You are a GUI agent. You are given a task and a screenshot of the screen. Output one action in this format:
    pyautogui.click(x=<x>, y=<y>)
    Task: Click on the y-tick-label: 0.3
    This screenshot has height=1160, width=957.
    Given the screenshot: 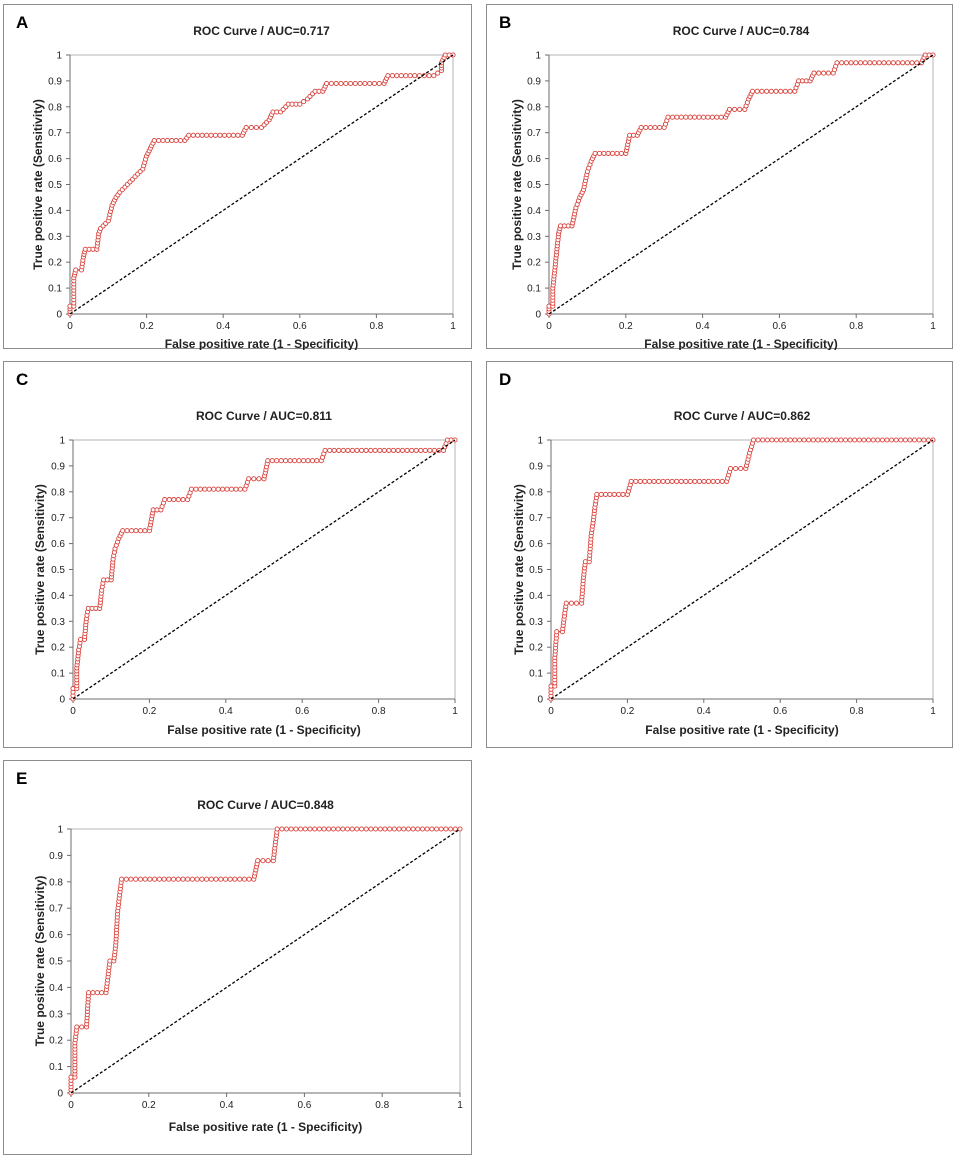 What is the action you would take?
    pyautogui.click(x=55, y=237)
    